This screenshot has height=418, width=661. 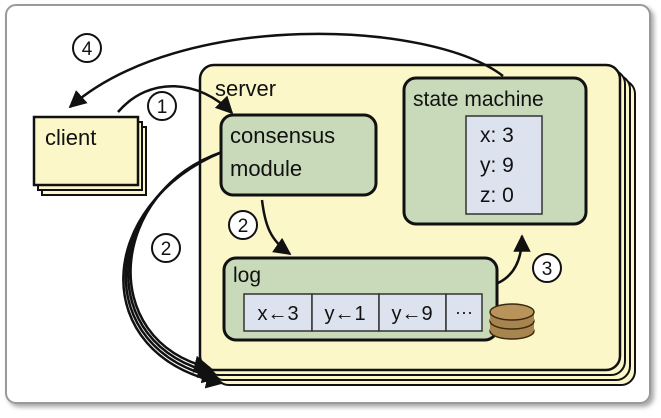 What do you see at coordinates (344, 314) in the screenshot?
I see `log-entry-text: y←1` at bounding box center [344, 314].